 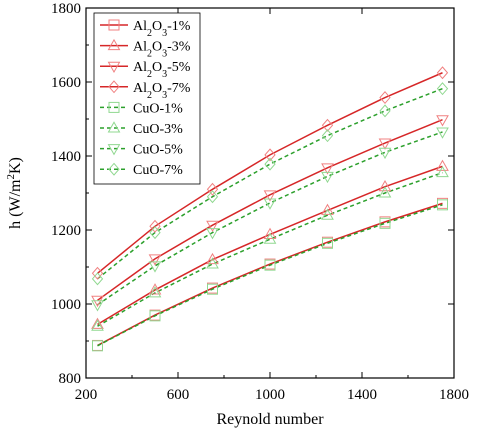 What do you see at coordinates (86, 395) in the screenshot?
I see `x-tick-label: 200` at bounding box center [86, 395].